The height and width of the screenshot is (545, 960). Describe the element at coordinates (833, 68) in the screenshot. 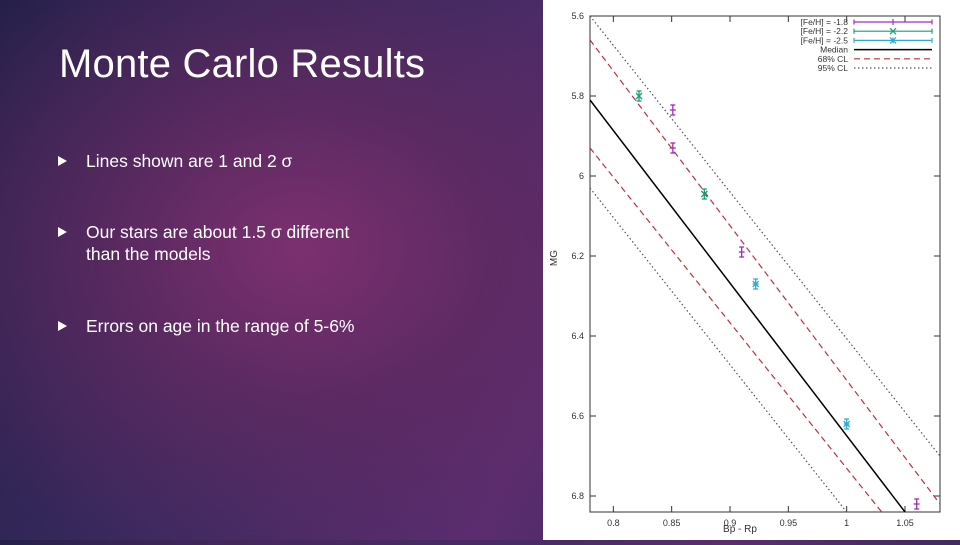

I see `legend-label: 95% CL` at that location.